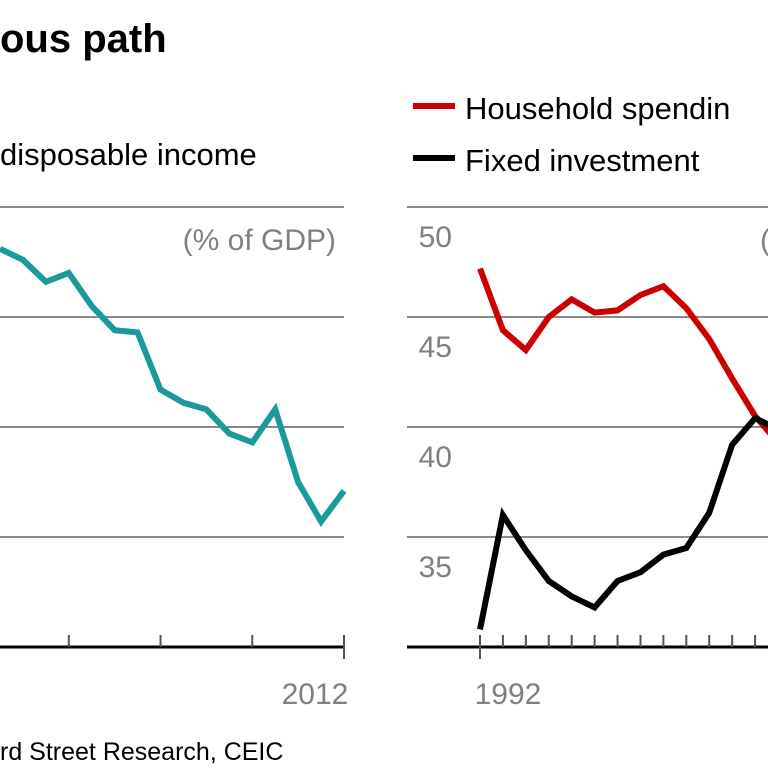 This screenshot has height=768, width=768. What do you see at coordinates (315, 694) in the screenshot?
I see `x-tick-label-2012: 2012` at bounding box center [315, 694].